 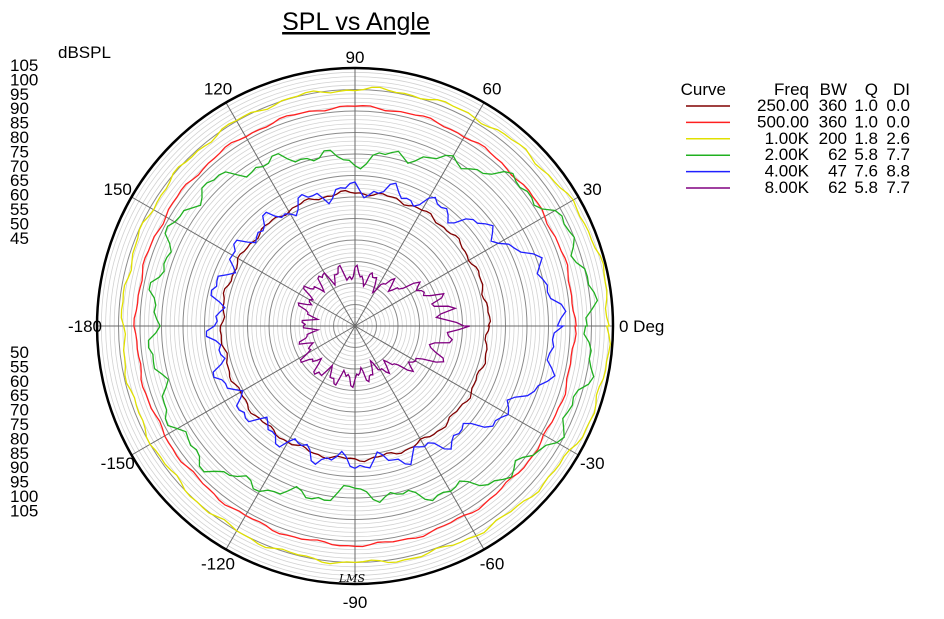 I want to click on angle-tick-label: -30, so click(x=592, y=463).